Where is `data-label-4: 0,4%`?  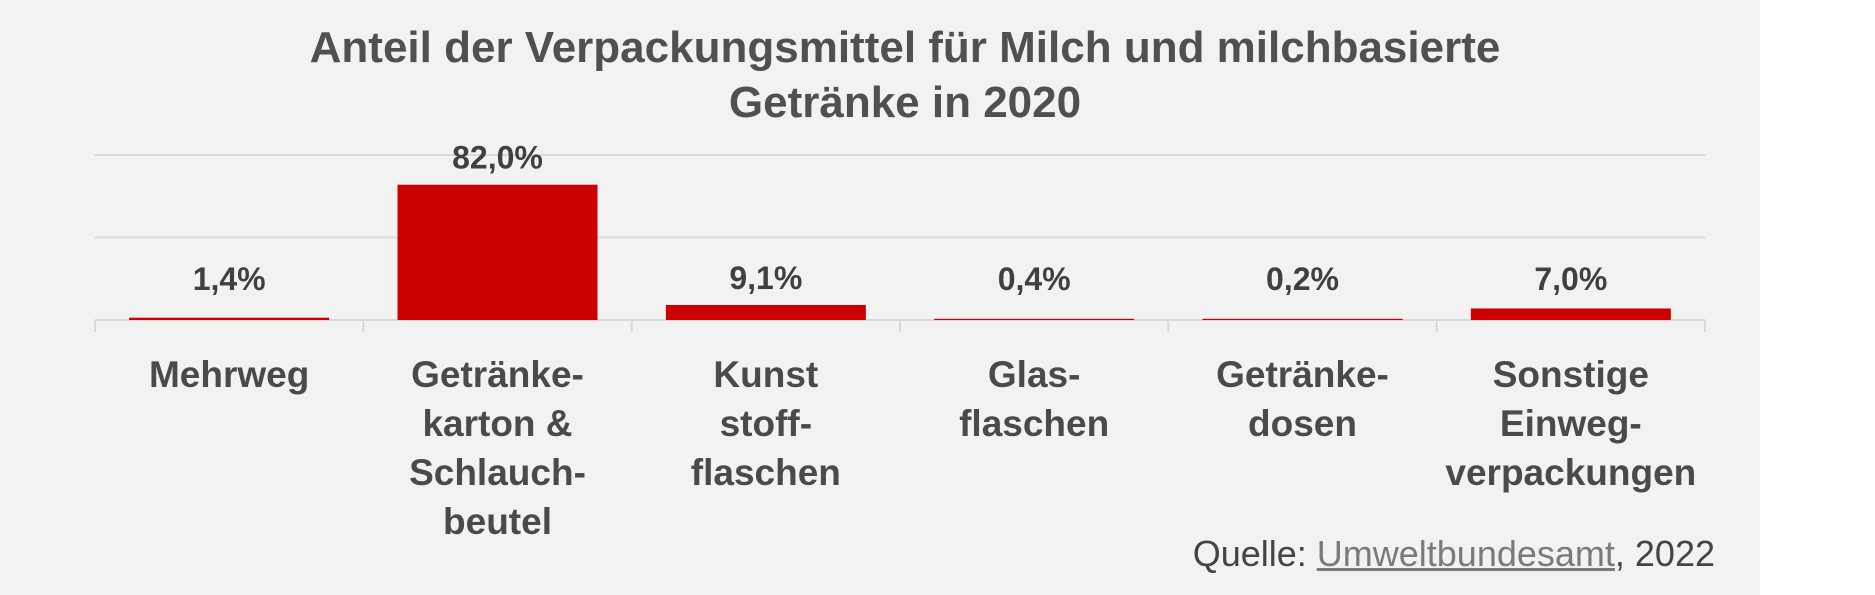 data-label-4: 0,4% is located at coordinates (1034, 279).